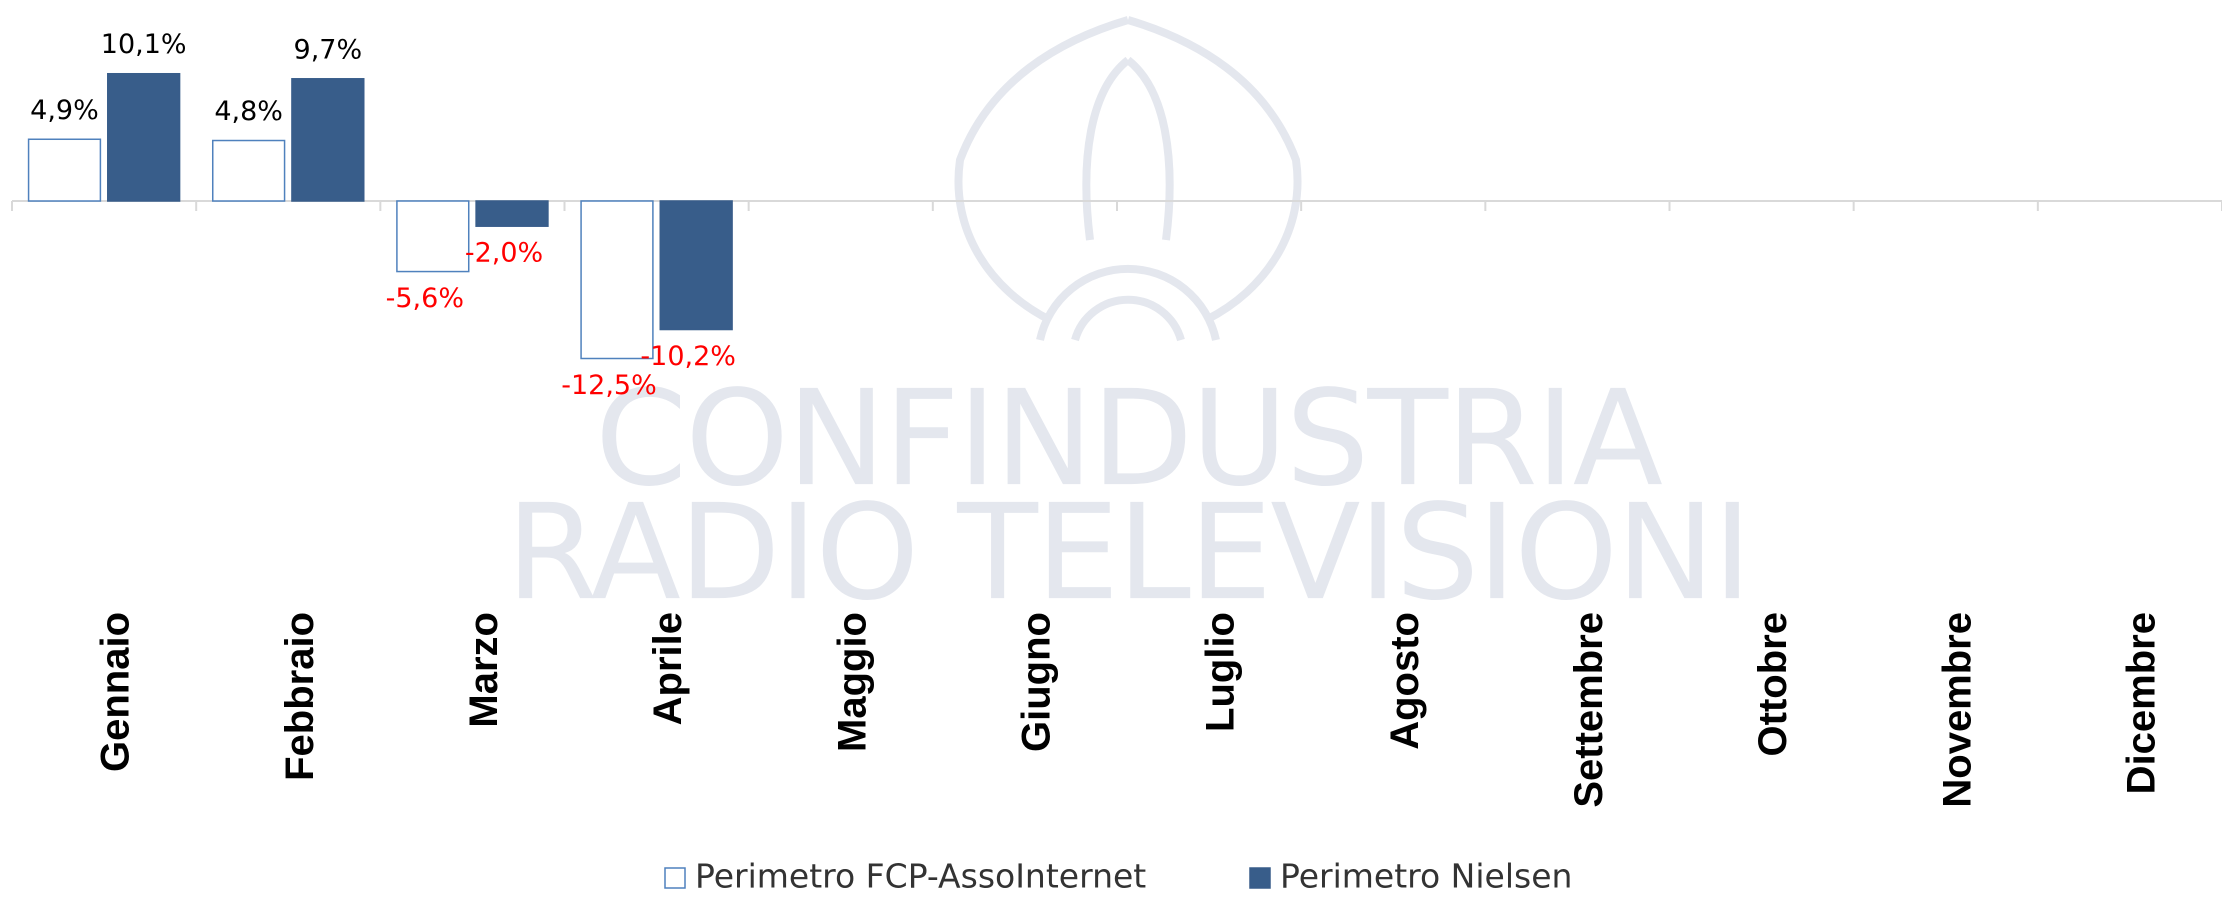 This screenshot has width=2222, height=897. What do you see at coordinates (688, 356) in the screenshot?
I see `value-label: -10,2%` at bounding box center [688, 356].